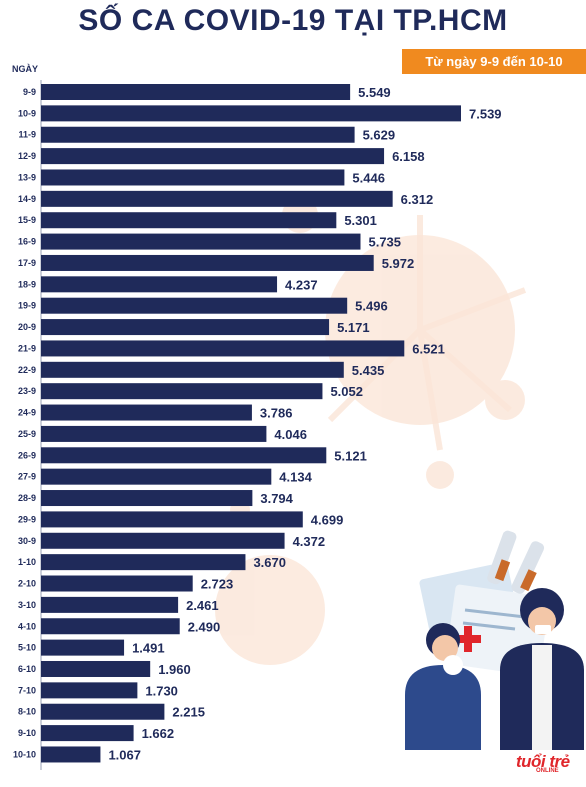 This screenshot has width=586, height=787. I want to click on tuoi-tre-logo-sub: ONLINE, so click(547, 771).